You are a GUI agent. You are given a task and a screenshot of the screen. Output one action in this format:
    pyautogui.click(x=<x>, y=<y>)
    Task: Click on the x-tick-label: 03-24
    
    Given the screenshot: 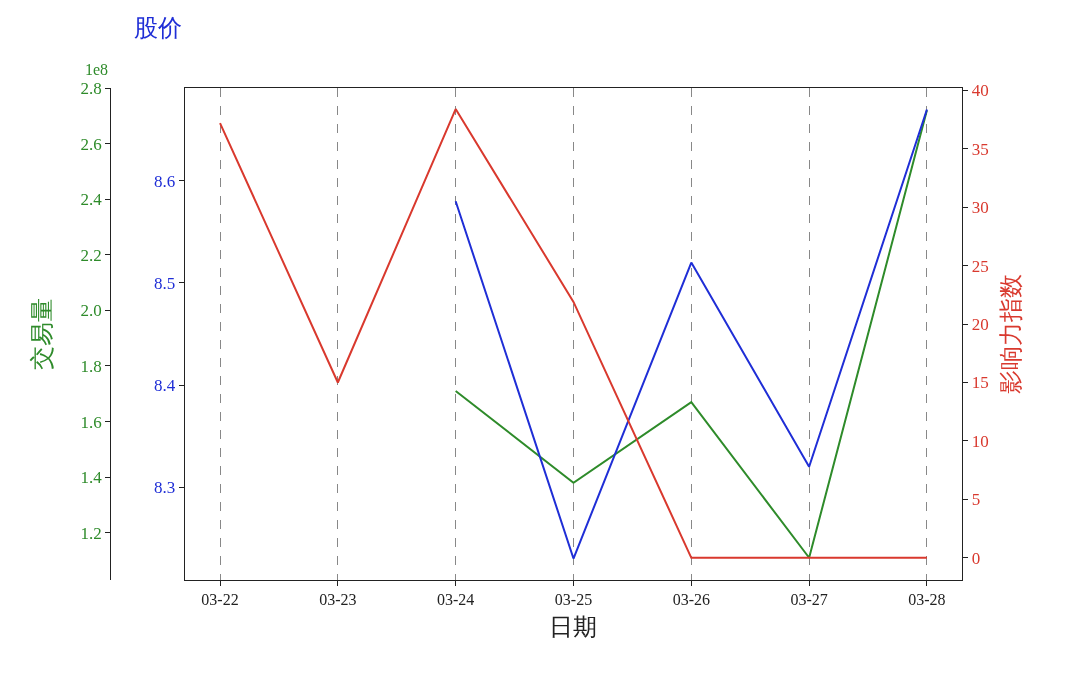 What is the action you would take?
    pyautogui.click(x=456, y=600)
    